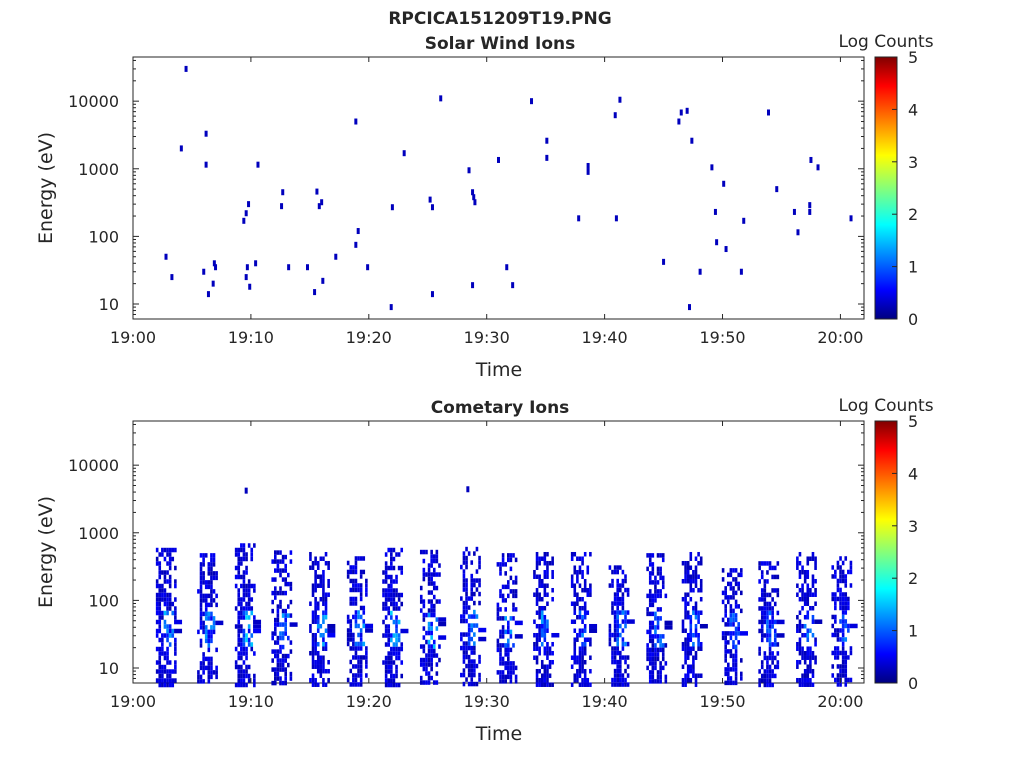 The height and width of the screenshot is (768, 1024). Describe the element at coordinates (605, 337) in the screenshot. I see `x-tick-label: 19:40` at that location.